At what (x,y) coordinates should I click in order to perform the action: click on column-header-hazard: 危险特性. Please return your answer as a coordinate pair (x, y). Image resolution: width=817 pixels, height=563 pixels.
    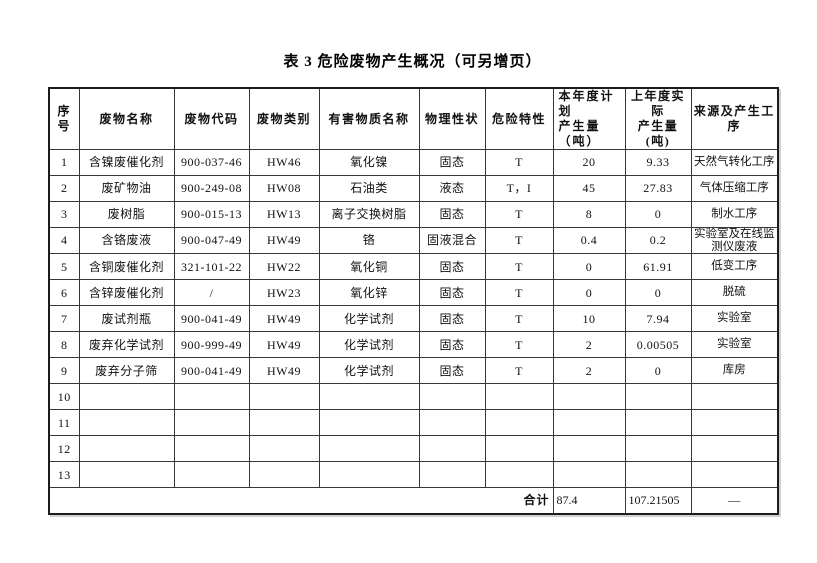
    Looking at the image, I should click on (519, 118).